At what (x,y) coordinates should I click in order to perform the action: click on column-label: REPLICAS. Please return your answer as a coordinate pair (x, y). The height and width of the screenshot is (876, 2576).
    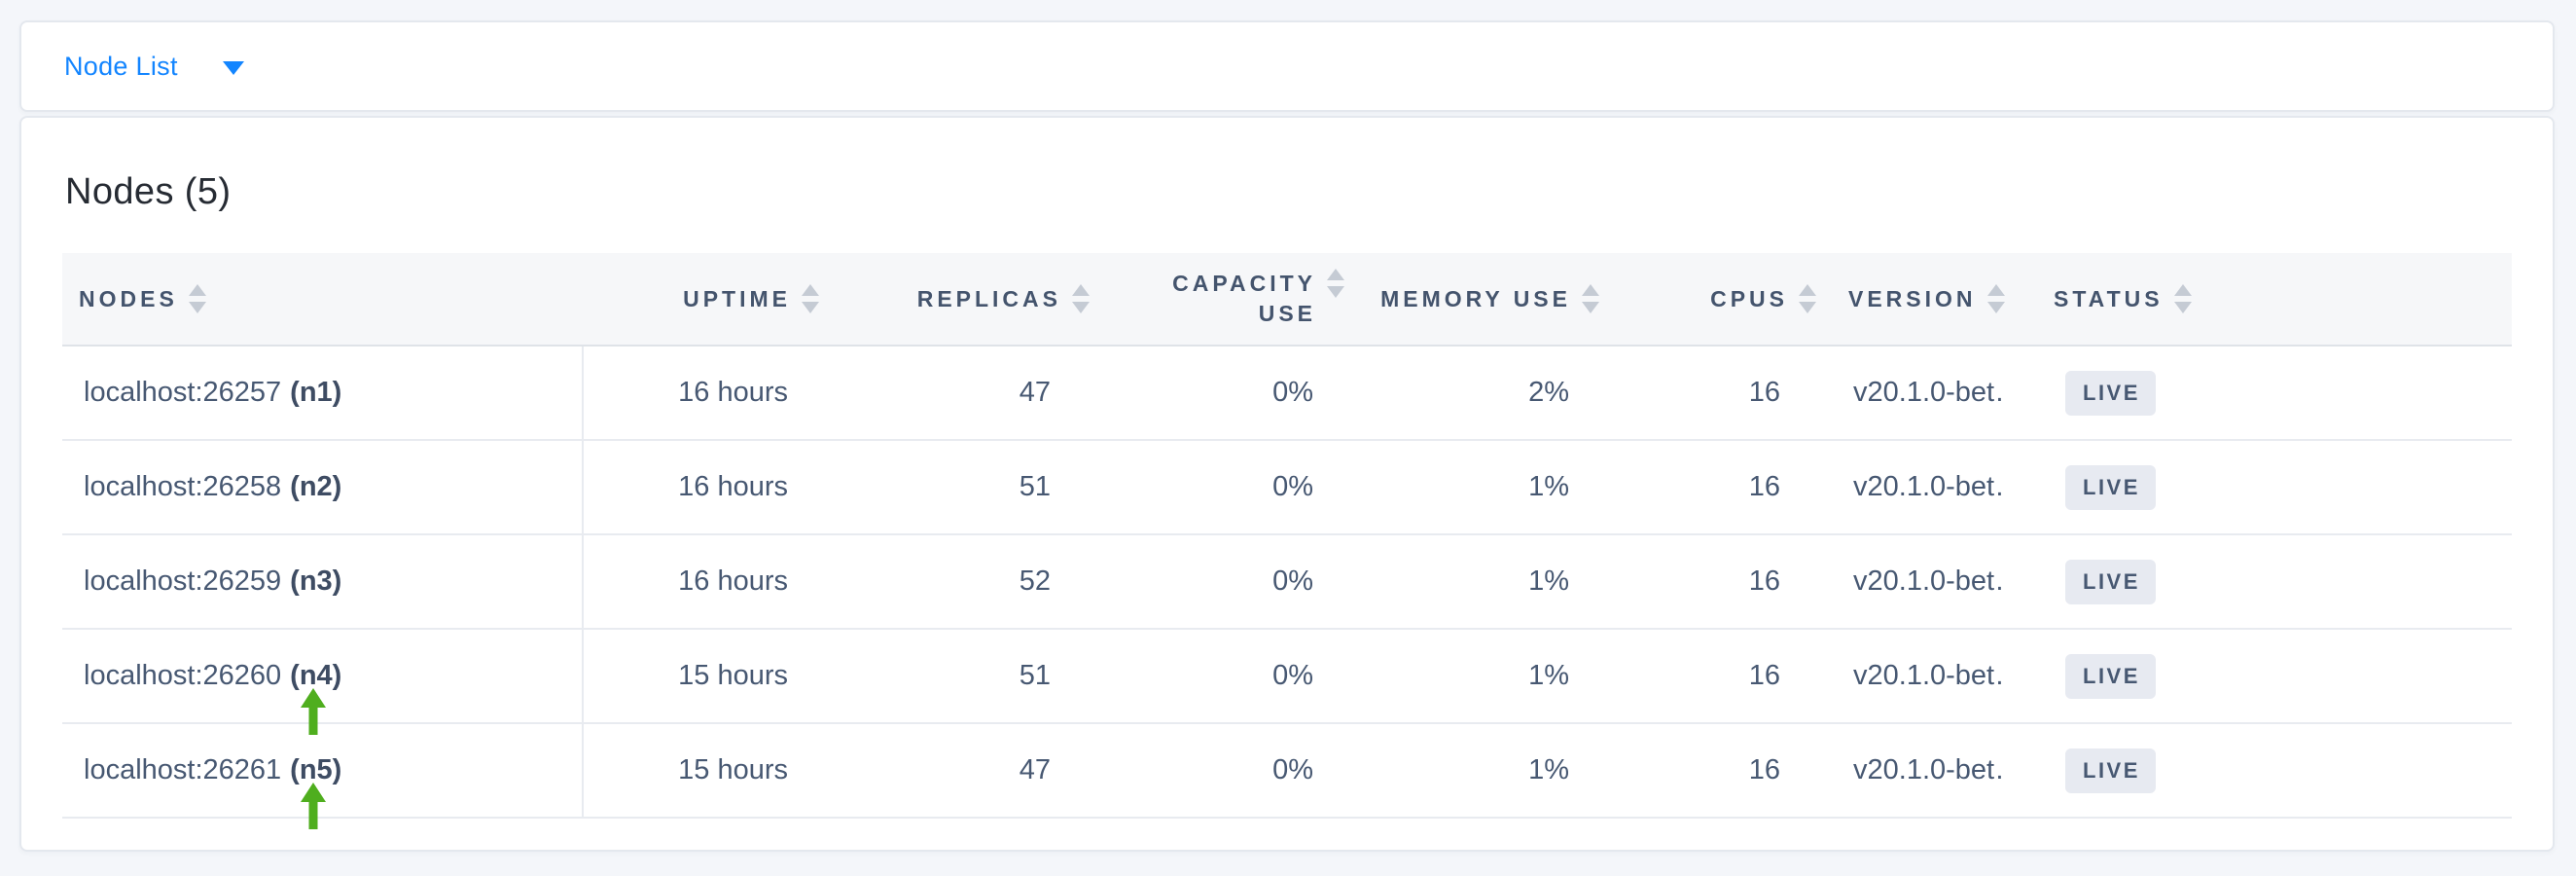
    Looking at the image, I should click on (988, 298).